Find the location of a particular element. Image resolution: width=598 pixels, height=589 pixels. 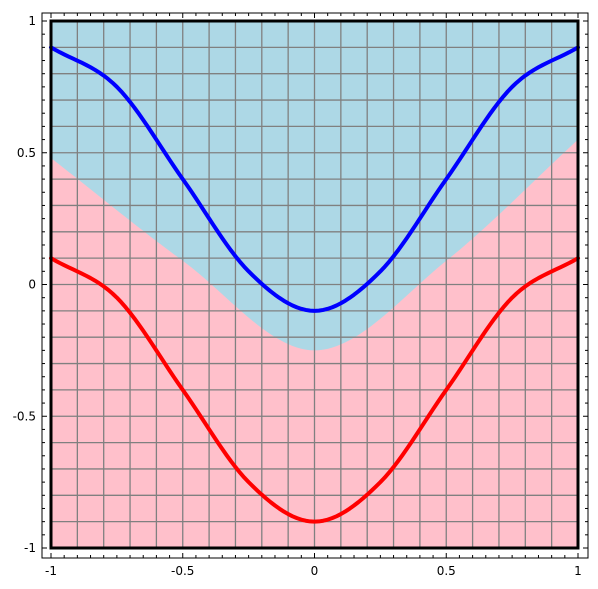

y-tick-label: -1 is located at coordinates (30, 548).